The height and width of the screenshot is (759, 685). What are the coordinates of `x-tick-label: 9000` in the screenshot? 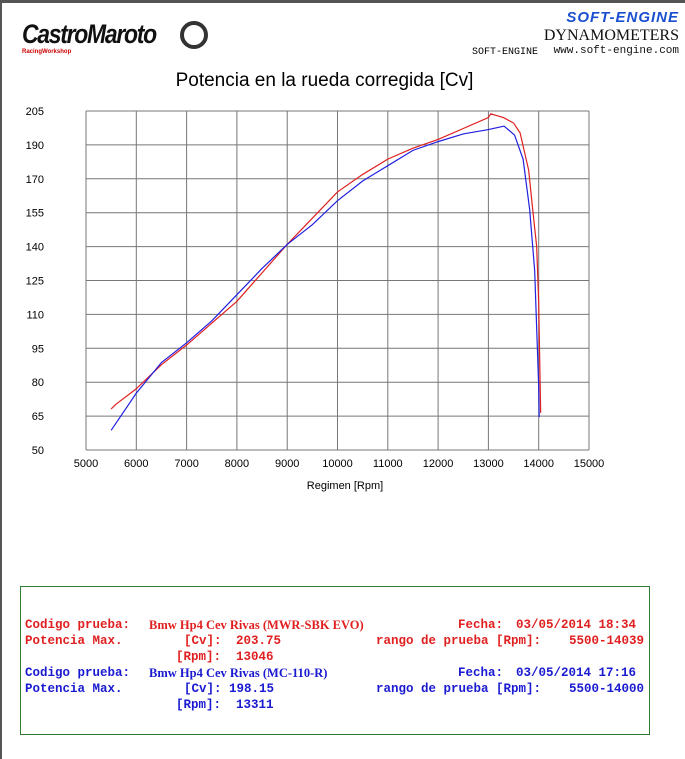 It's located at (287, 464).